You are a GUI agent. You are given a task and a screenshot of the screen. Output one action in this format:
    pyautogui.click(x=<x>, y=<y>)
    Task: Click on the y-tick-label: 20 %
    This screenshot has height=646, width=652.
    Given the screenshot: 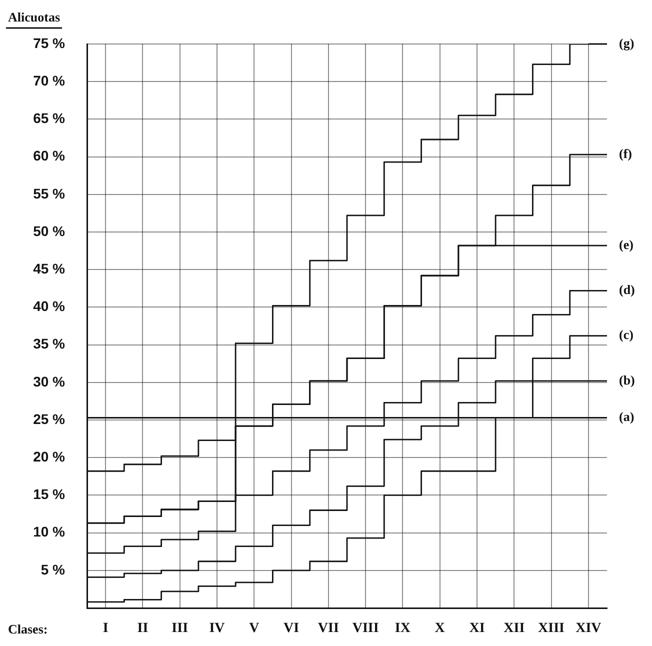 What is the action you would take?
    pyautogui.click(x=49, y=456)
    